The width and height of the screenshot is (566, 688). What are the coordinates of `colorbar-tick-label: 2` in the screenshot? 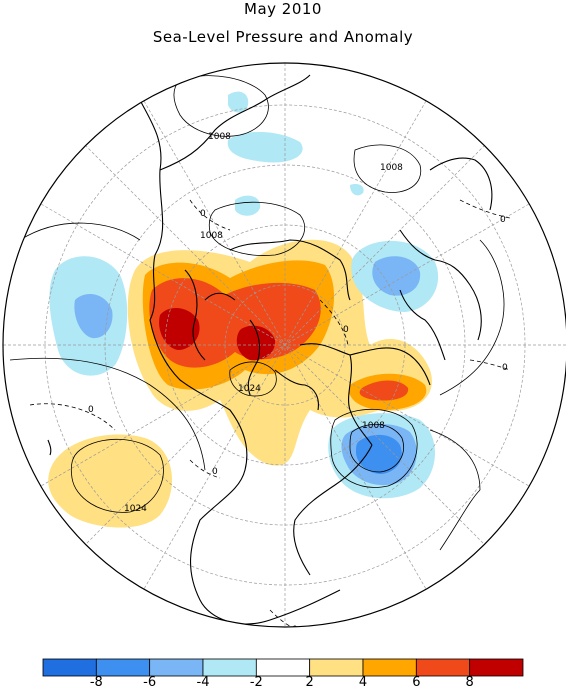 It's located at (310, 681).